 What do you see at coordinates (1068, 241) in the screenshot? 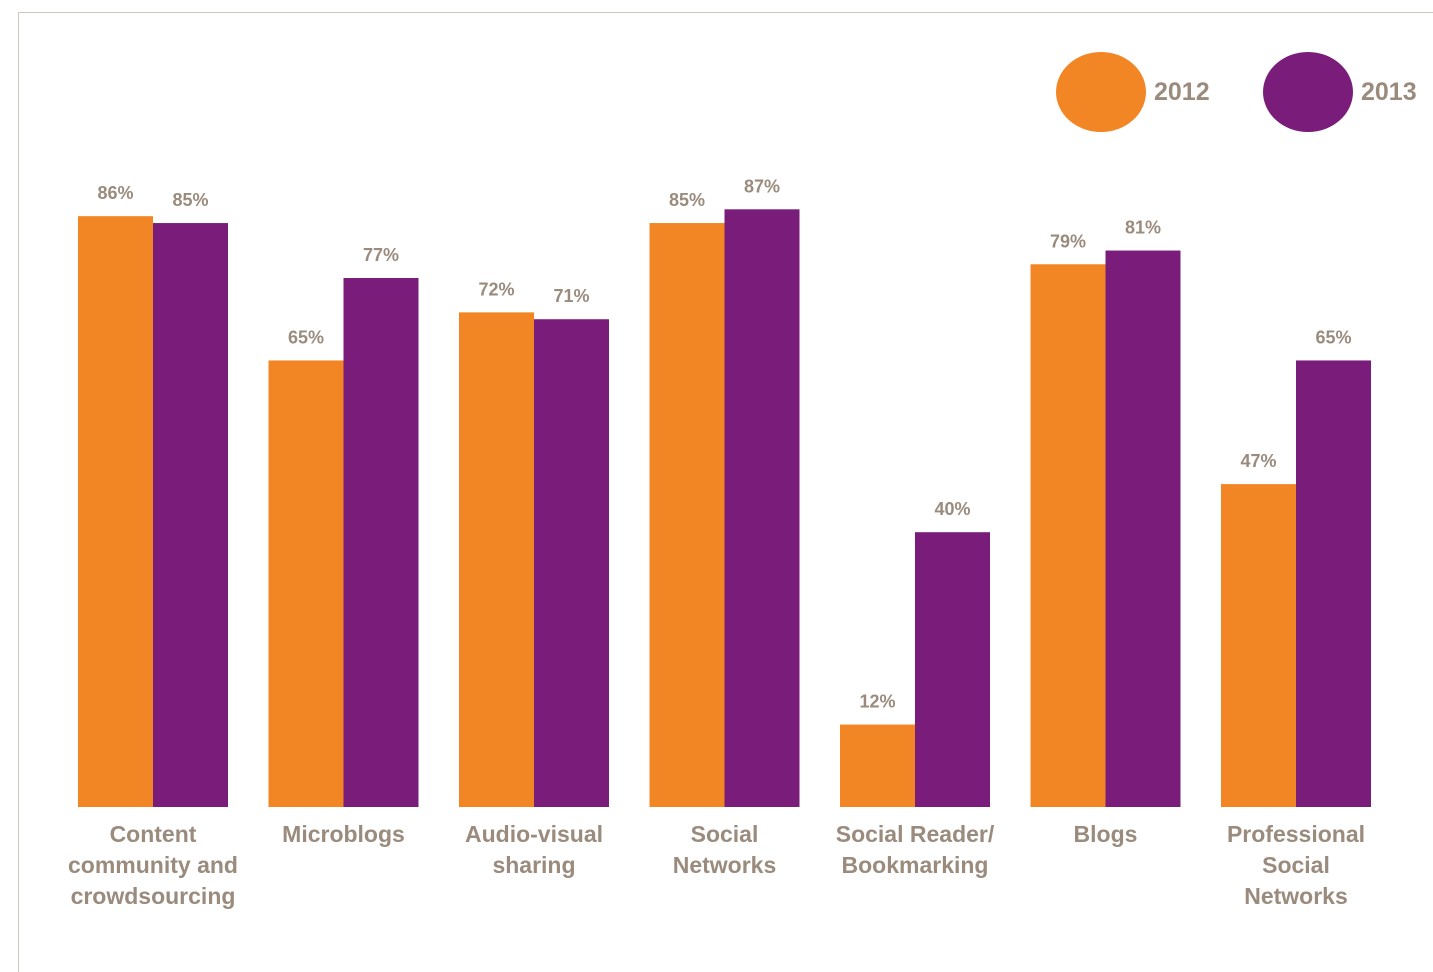
I see `data-label-2012-5: 79%` at bounding box center [1068, 241].